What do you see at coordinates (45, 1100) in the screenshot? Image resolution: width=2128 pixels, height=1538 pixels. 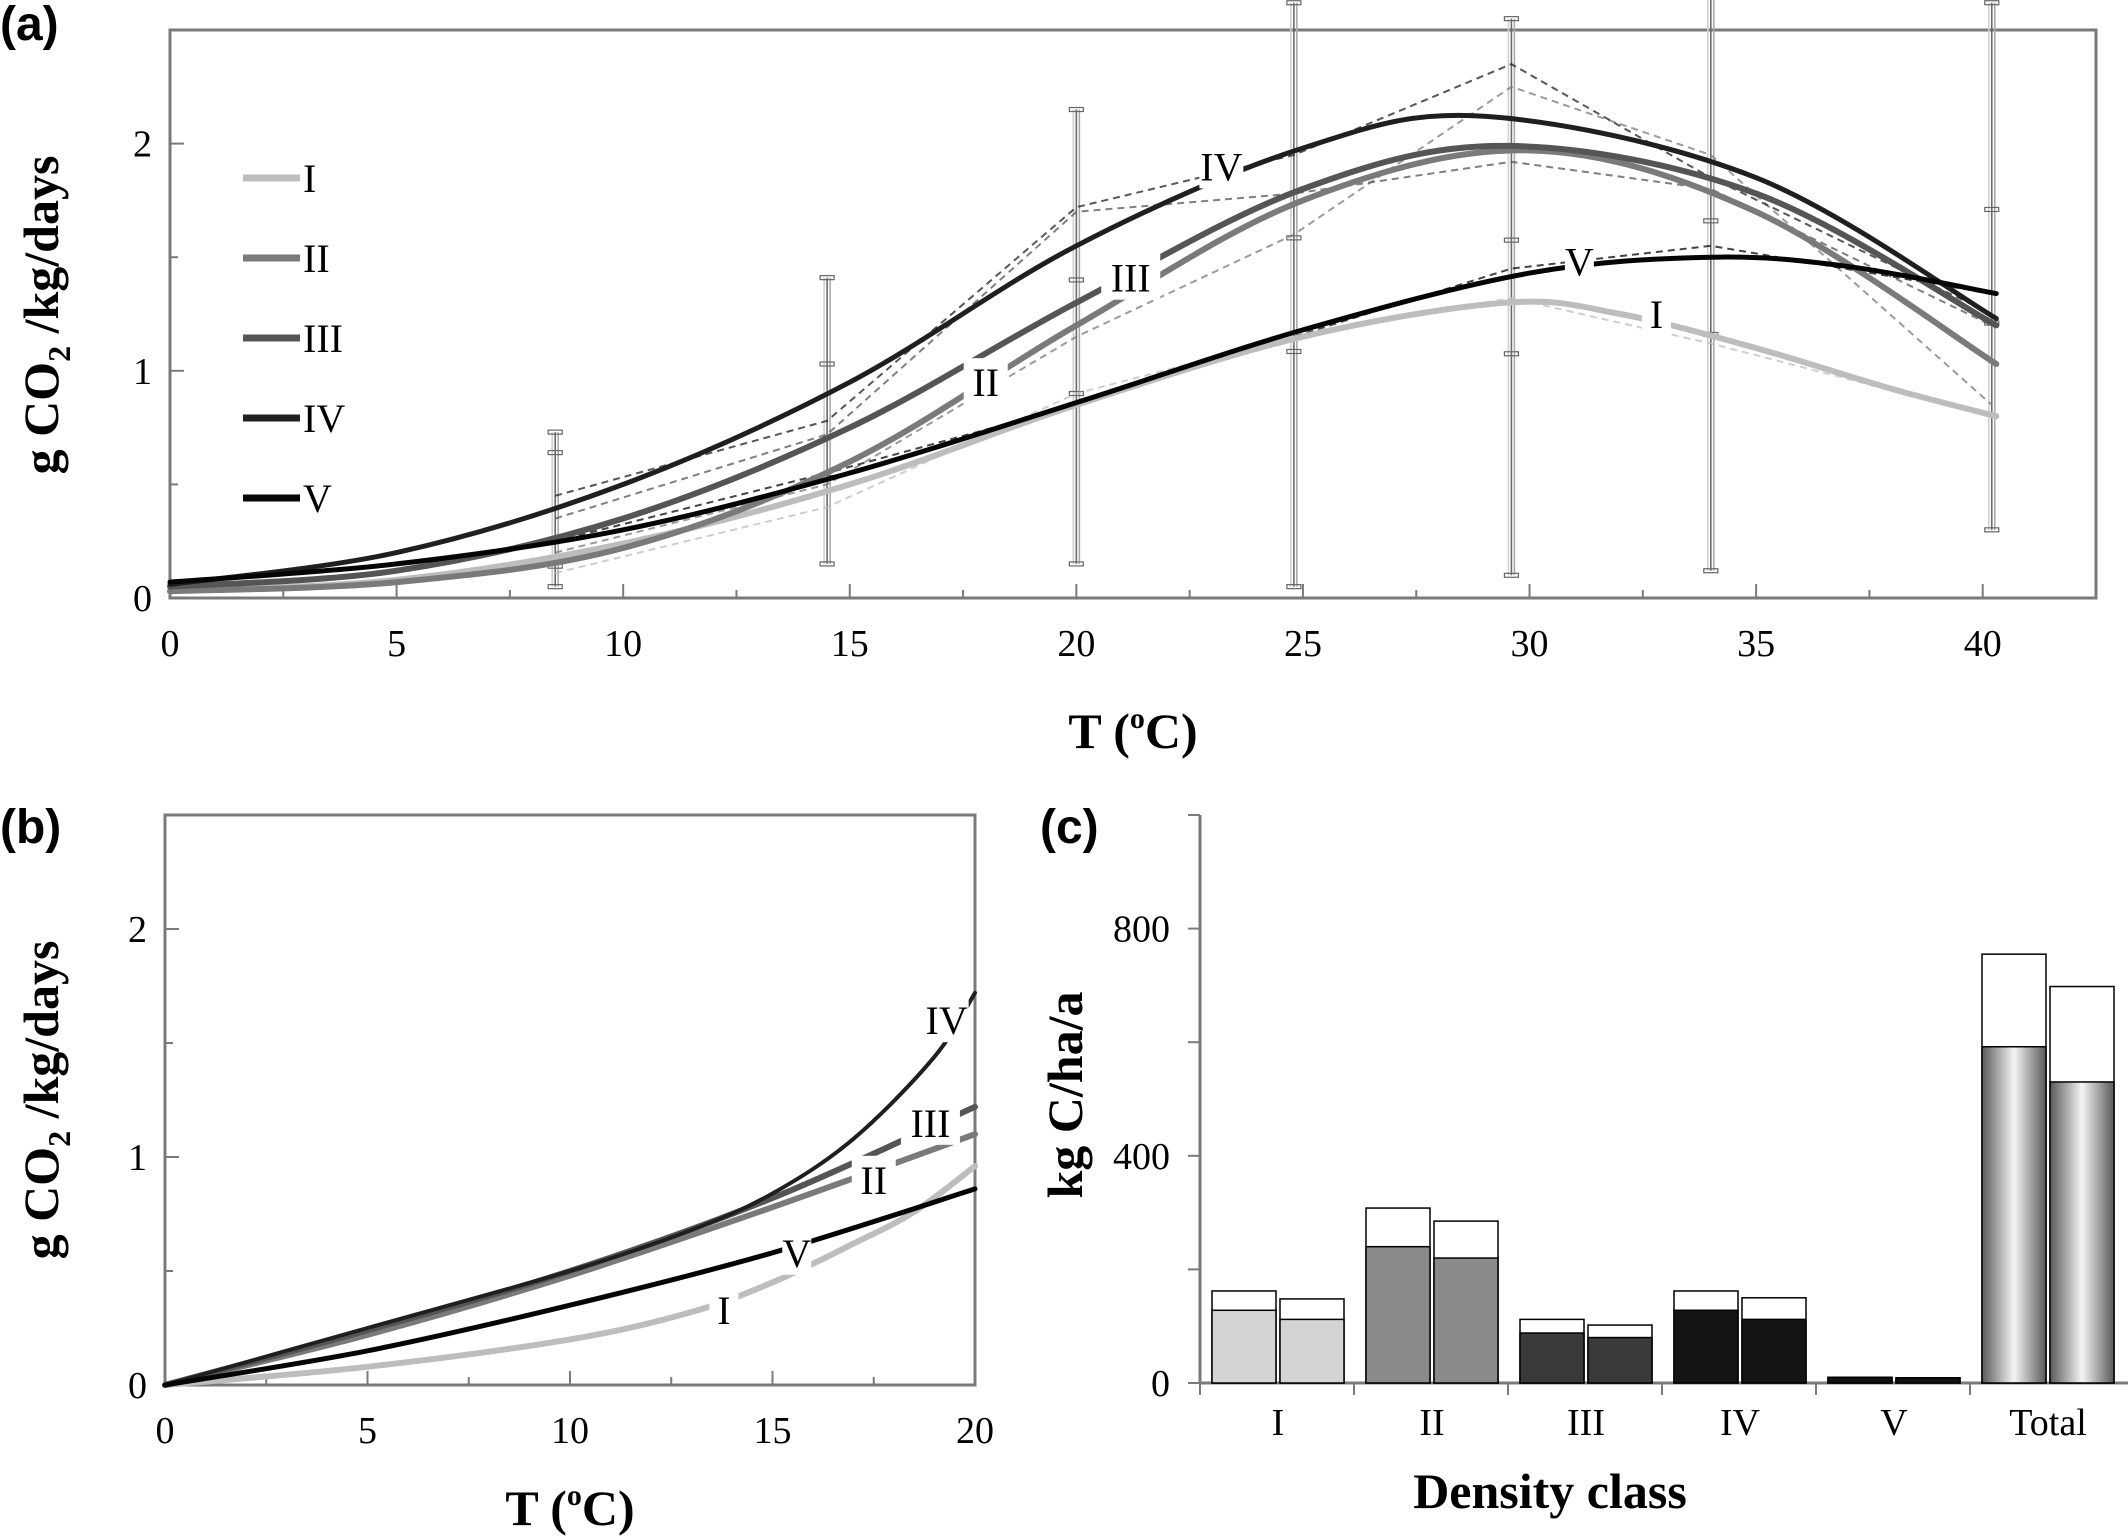 I see `panel-b-y-axis-title: g CO2 /kg/days` at bounding box center [45, 1100].